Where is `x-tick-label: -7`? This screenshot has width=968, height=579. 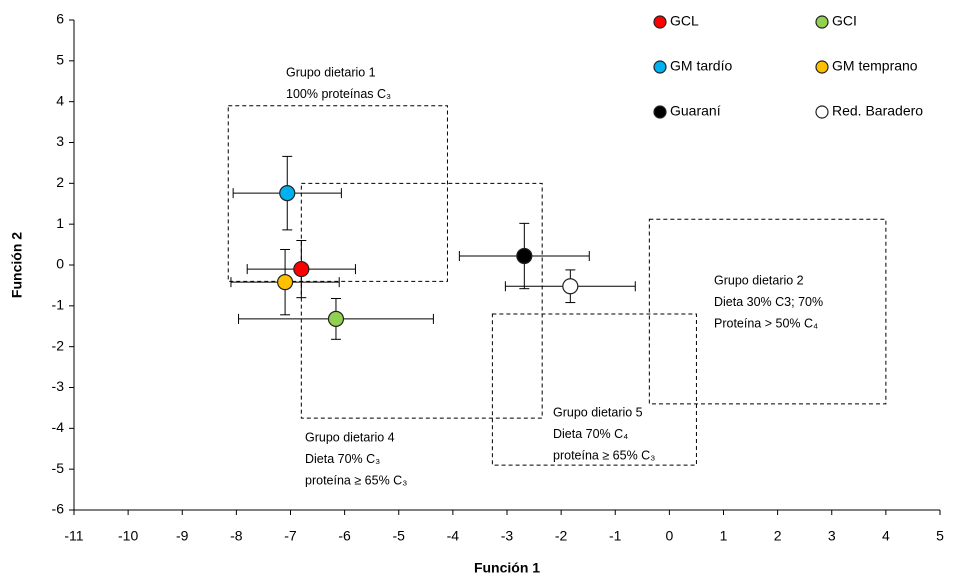 x-tick-label: -7 is located at coordinates (290, 536).